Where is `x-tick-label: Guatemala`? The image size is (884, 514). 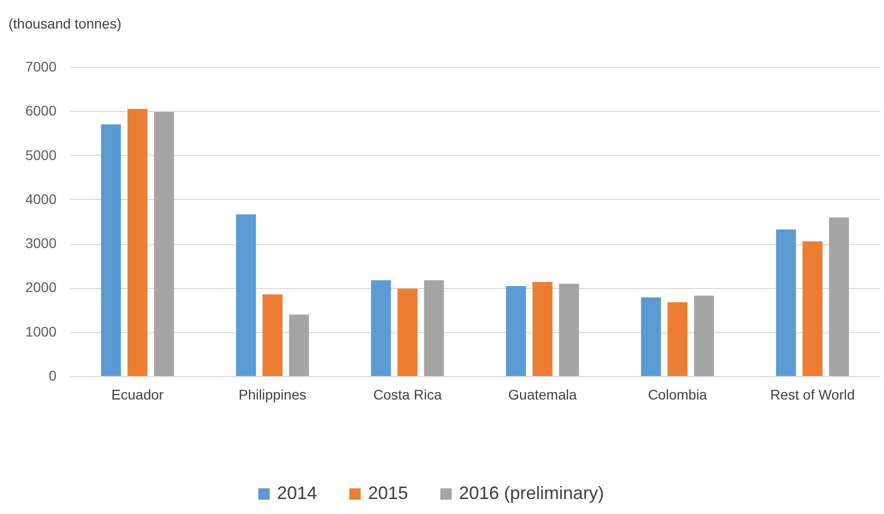 x-tick-label: Guatemala is located at coordinates (542, 394).